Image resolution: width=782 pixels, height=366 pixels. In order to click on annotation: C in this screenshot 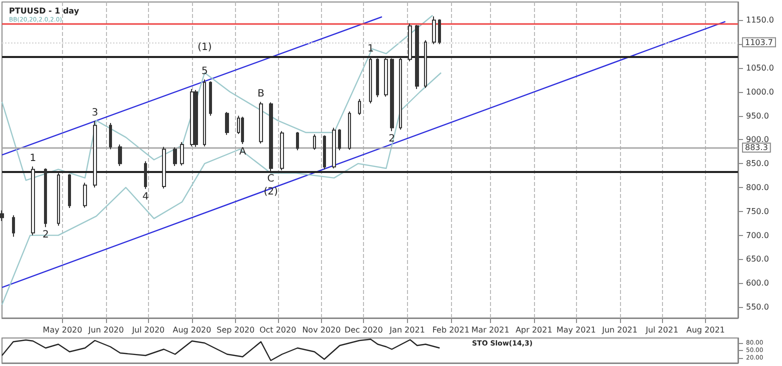, I will do `click(270, 179)`.